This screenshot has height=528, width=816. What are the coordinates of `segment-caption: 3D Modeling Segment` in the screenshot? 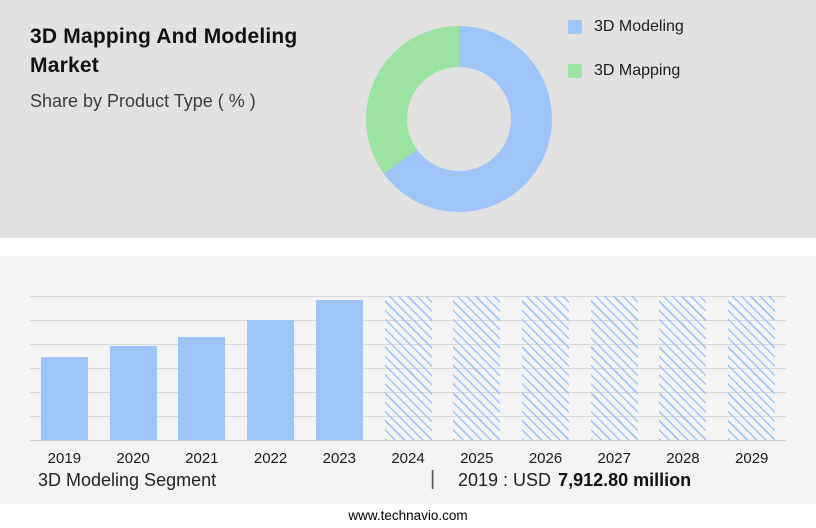 It's located at (127, 480).